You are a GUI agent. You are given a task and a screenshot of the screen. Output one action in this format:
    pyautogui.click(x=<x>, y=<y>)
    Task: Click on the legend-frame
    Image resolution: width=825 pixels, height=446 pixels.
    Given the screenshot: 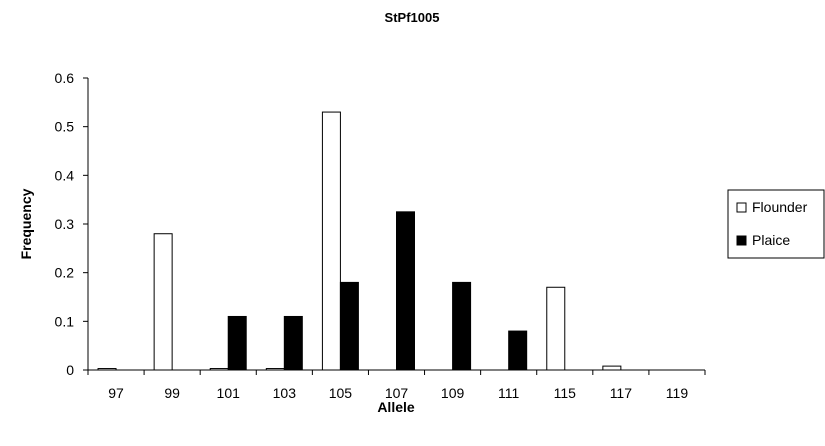 What is the action you would take?
    pyautogui.click(x=776, y=224)
    